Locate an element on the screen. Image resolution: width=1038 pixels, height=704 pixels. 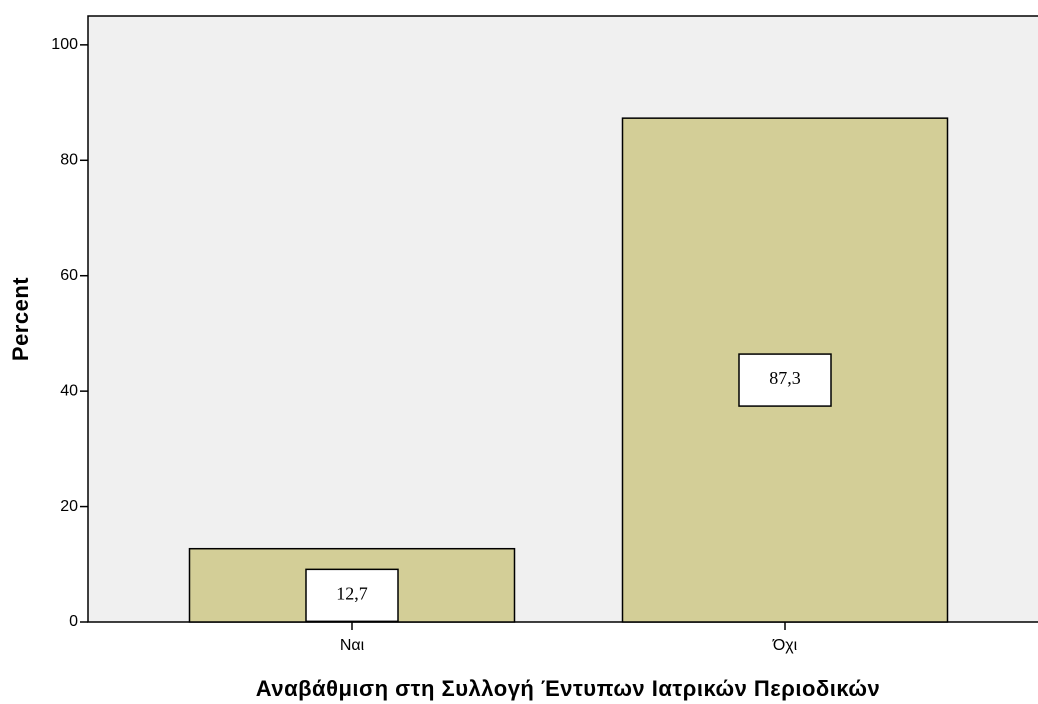
y-tick-label: 0 is located at coordinates (73, 621).